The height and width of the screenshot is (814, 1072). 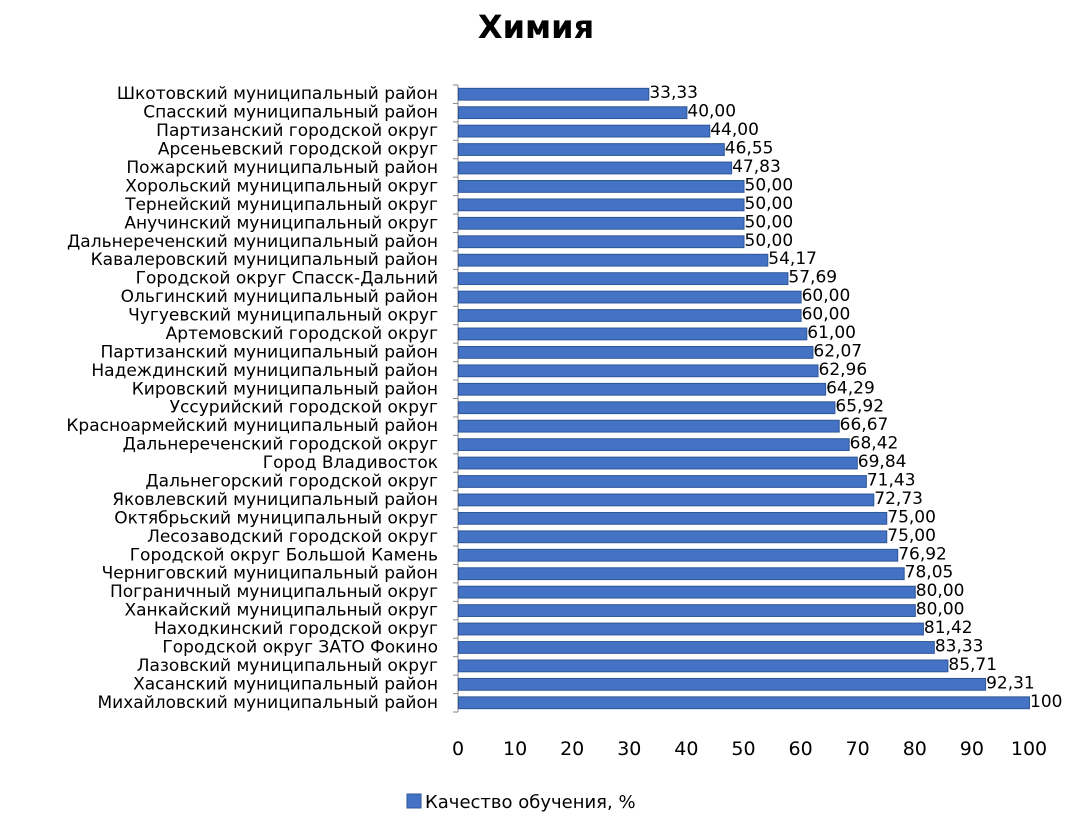 I want to click on data-label: 100, so click(x=1046, y=702).